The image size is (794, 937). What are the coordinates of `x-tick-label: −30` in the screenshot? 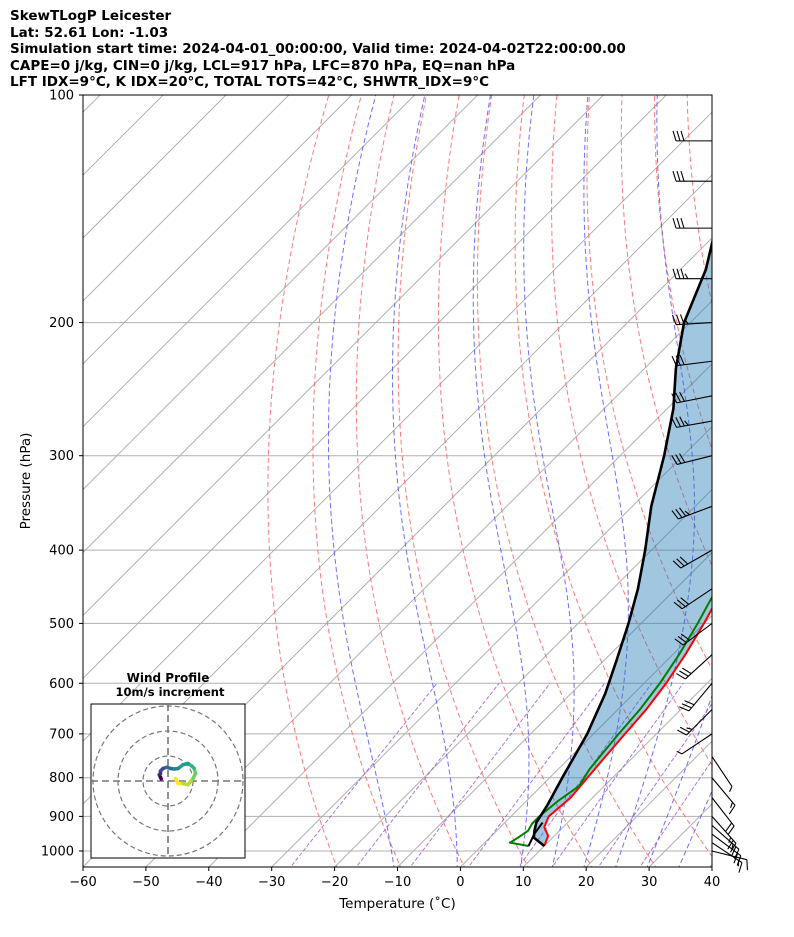 It's located at (271, 882).